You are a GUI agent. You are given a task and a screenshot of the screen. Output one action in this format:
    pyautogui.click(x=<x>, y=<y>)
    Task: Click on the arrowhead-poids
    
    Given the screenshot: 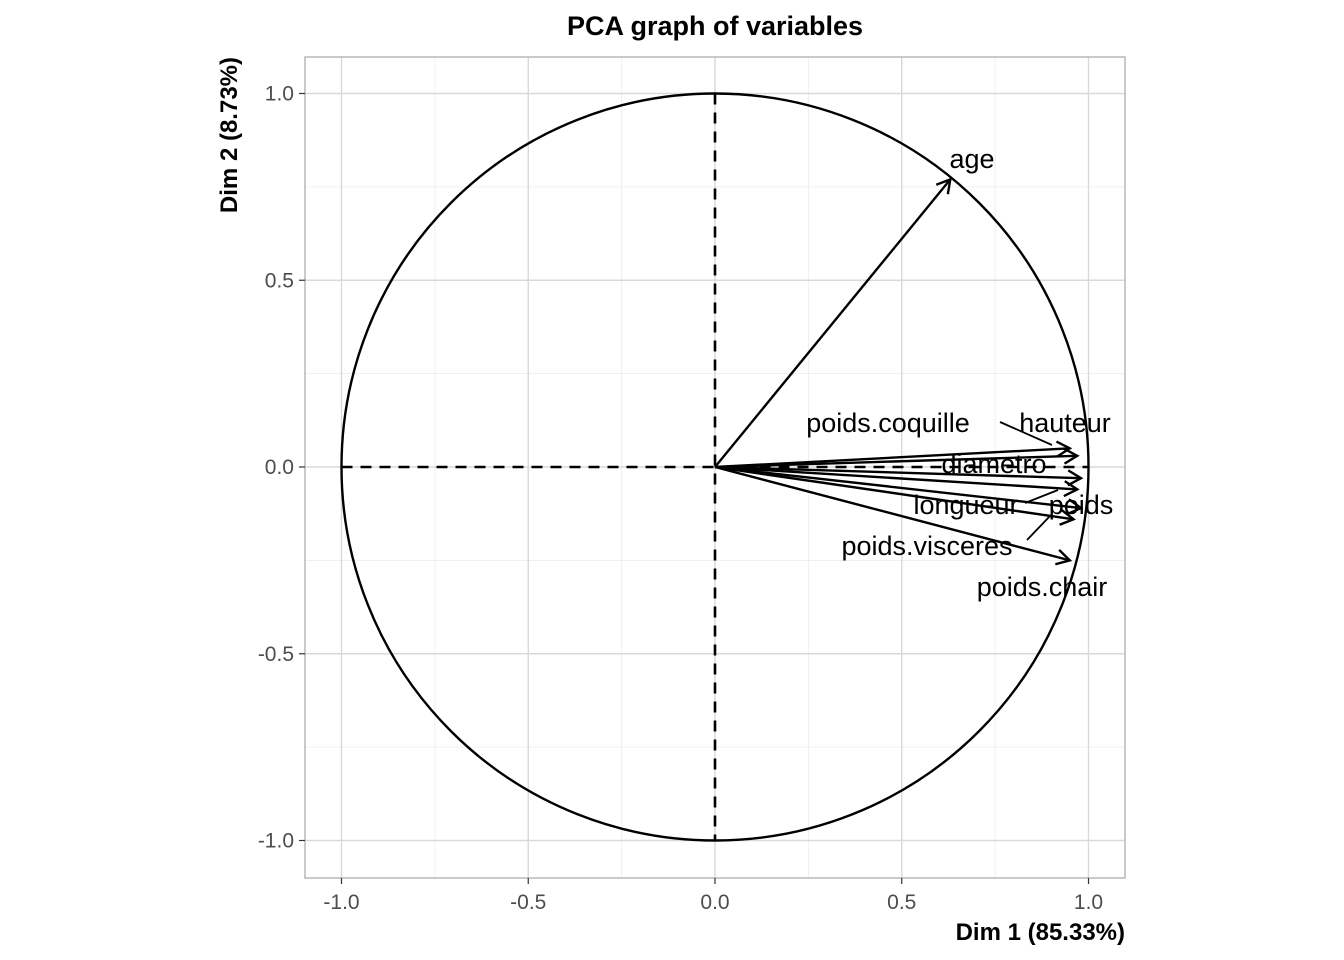 What is the action you would take?
    pyautogui.click(x=1075, y=507)
    